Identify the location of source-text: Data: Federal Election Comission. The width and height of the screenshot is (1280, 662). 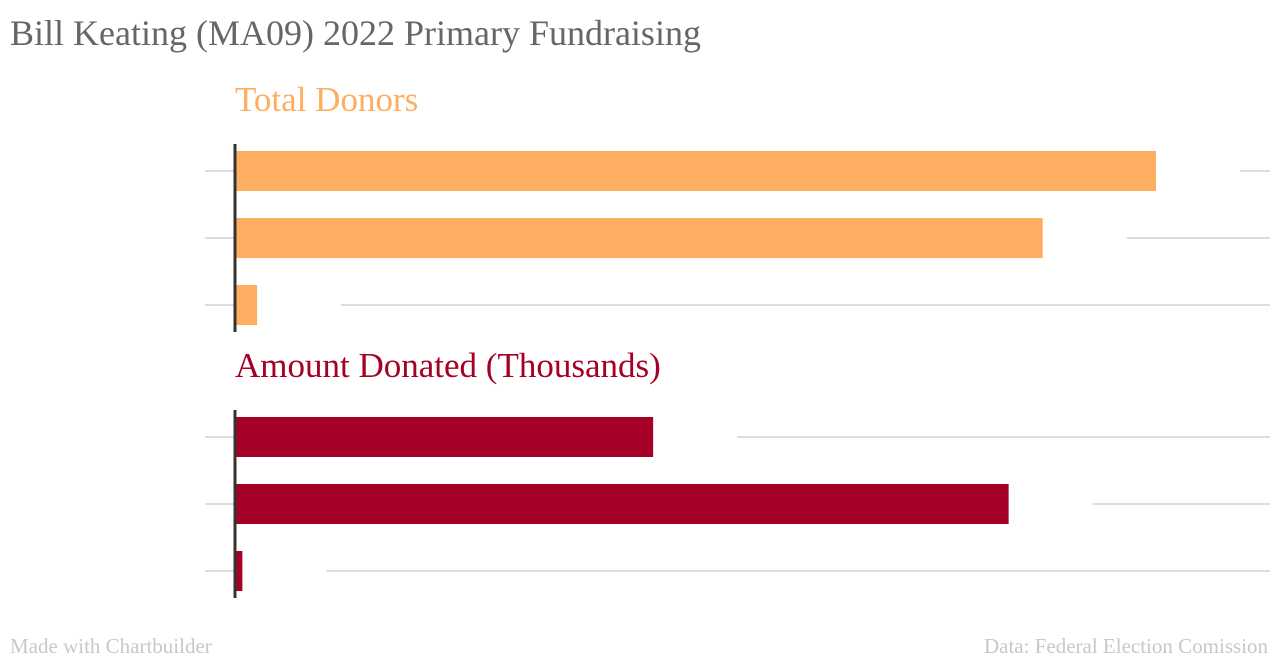
(1125, 646).